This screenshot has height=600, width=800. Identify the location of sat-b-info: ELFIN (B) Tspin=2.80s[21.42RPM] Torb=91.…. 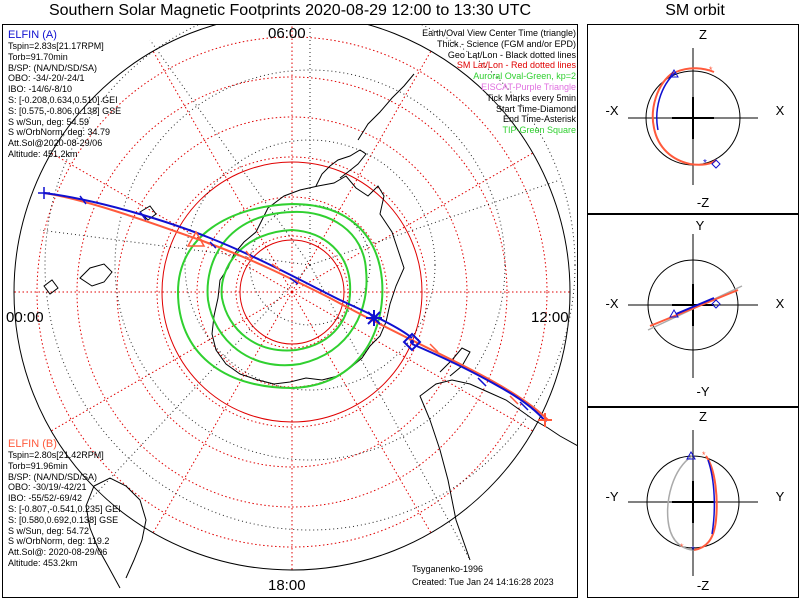
(64, 503).